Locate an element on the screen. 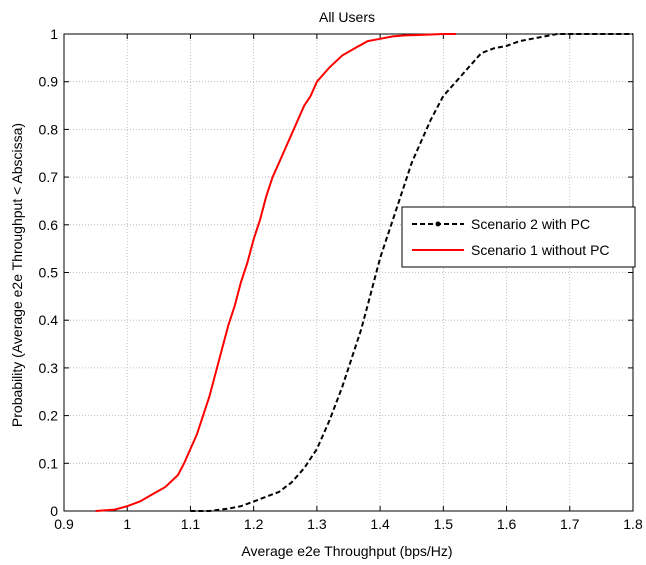 The image size is (646, 565). x-tick-label: 1 is located at coordinates (127, 524).